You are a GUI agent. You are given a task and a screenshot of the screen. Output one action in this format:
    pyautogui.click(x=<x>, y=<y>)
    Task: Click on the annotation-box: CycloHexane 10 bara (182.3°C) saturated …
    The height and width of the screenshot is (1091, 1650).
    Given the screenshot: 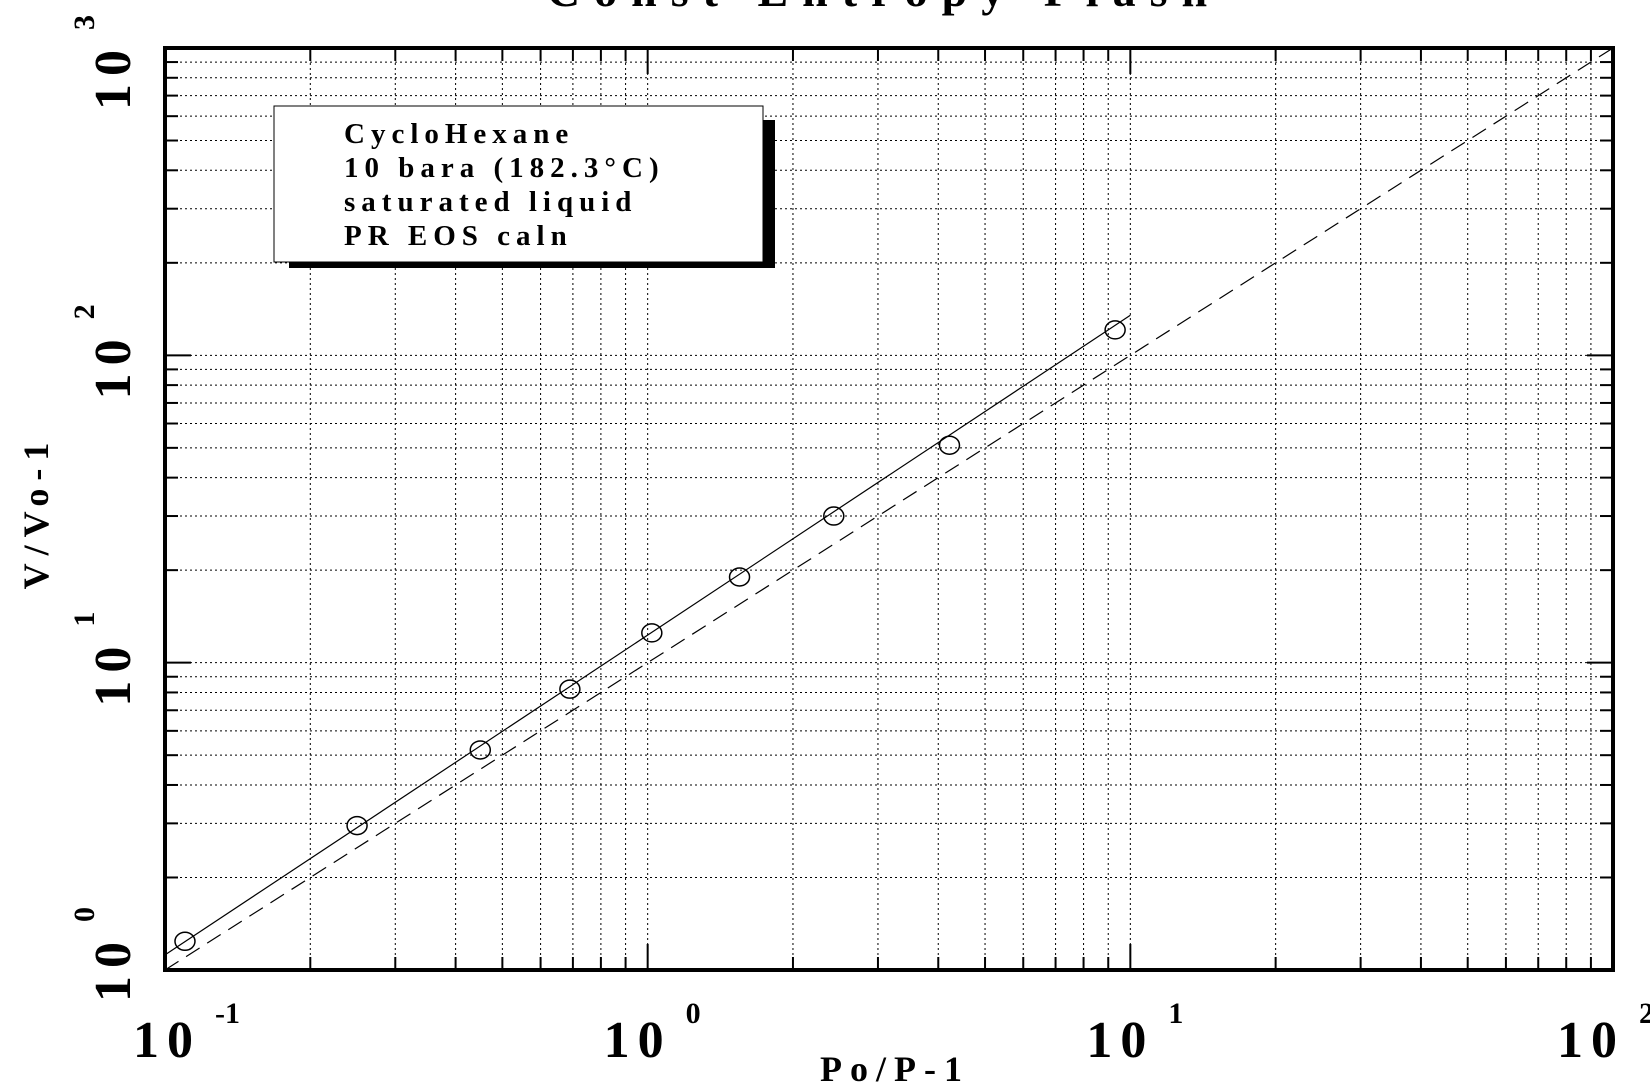 What is the action you would take?
    pyautogui.click(x=524, y=186)
    